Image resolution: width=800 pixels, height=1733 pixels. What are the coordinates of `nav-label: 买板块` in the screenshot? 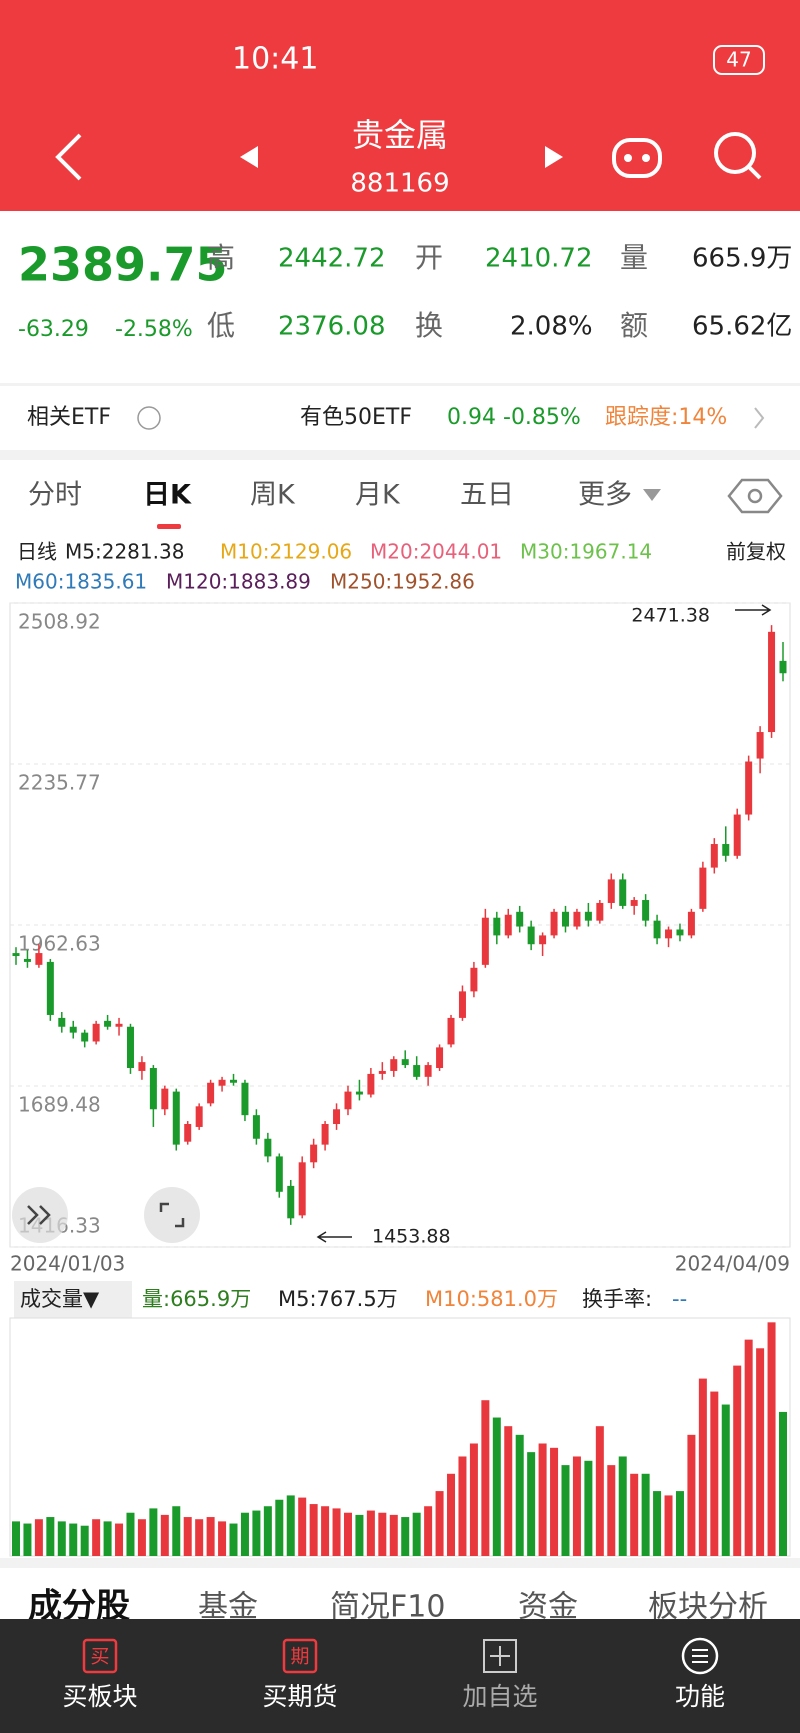 It's located at (99, 1696).